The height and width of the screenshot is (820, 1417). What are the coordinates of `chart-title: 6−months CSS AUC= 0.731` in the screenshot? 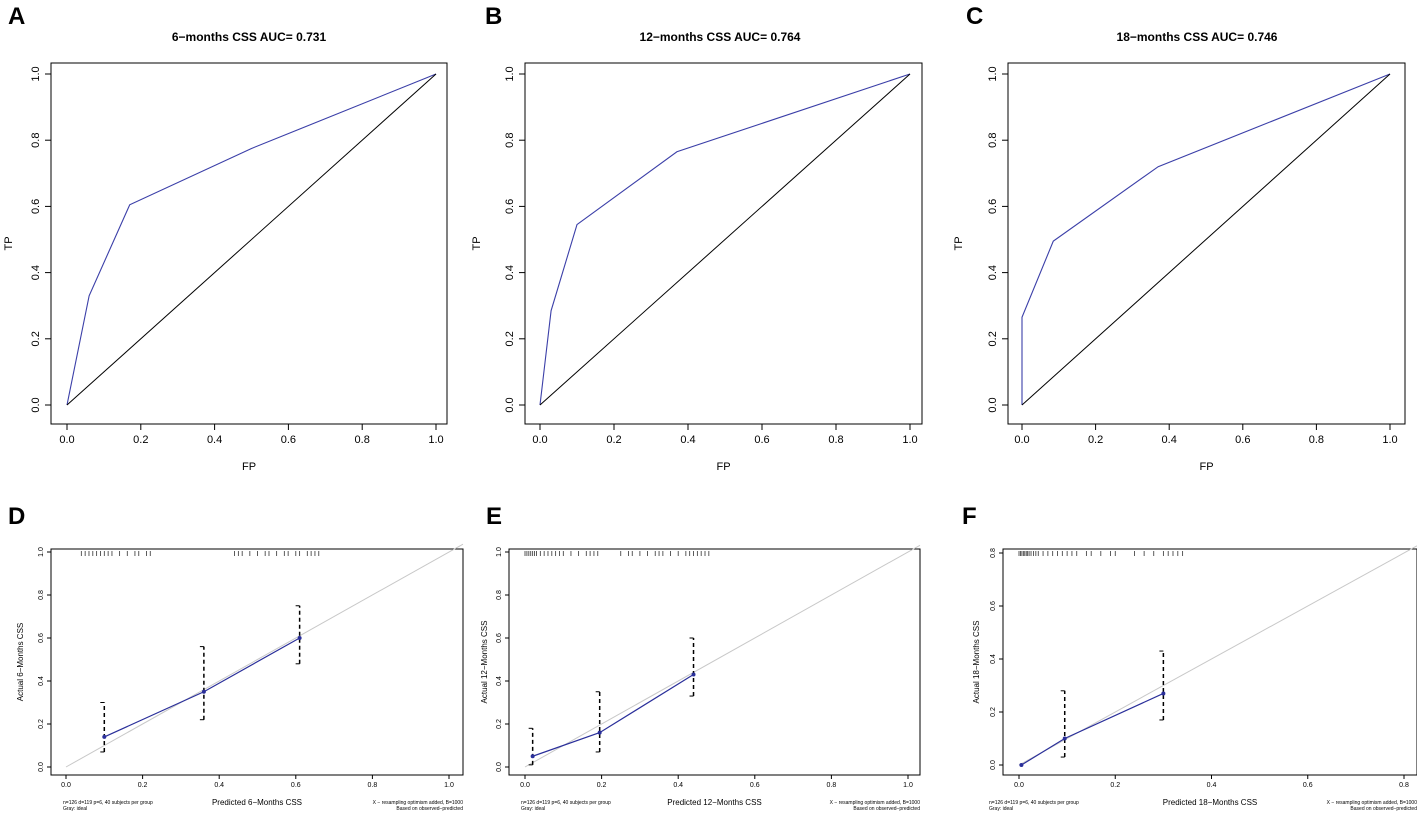 It's located at (249, 37).